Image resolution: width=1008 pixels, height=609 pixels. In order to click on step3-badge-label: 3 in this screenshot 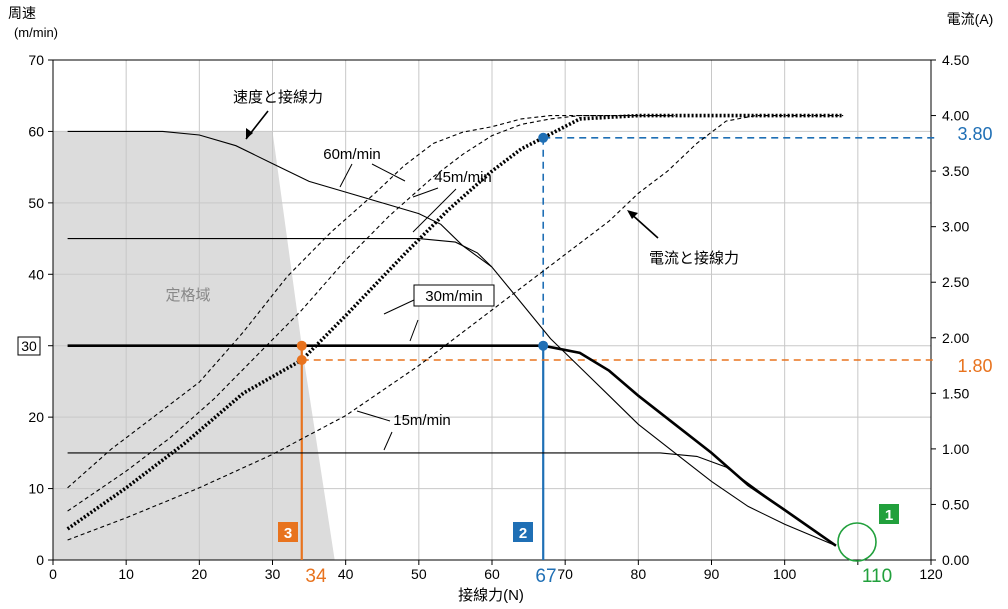, I will do `click(288, 533)`.